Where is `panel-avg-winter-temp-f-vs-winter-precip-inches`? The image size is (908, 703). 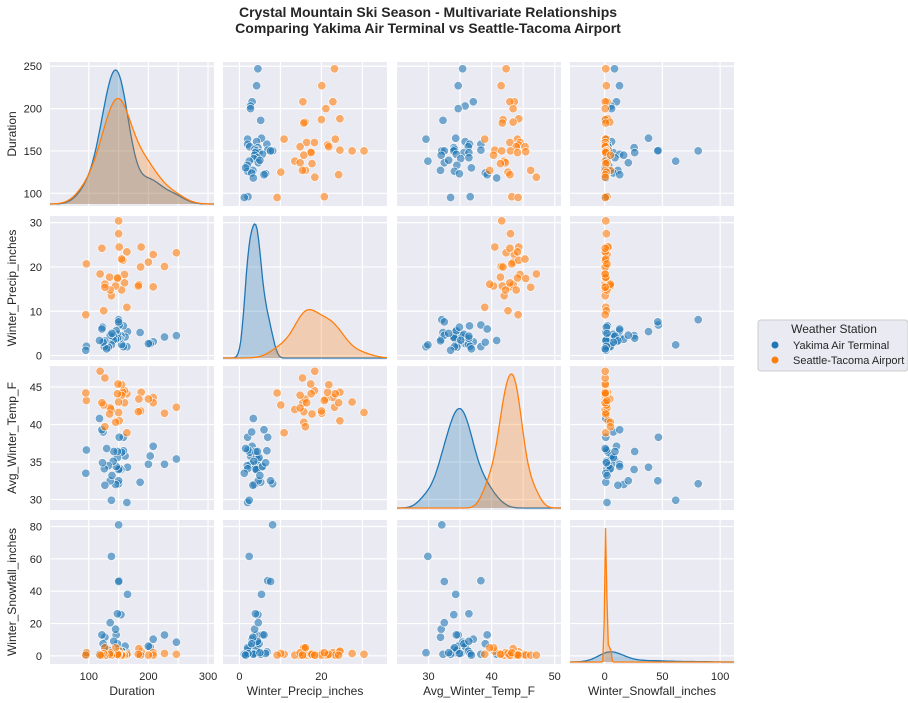
panel-avg-winter-temp-f-vs-winter-precip-inches is located at coordinates (305, 438).